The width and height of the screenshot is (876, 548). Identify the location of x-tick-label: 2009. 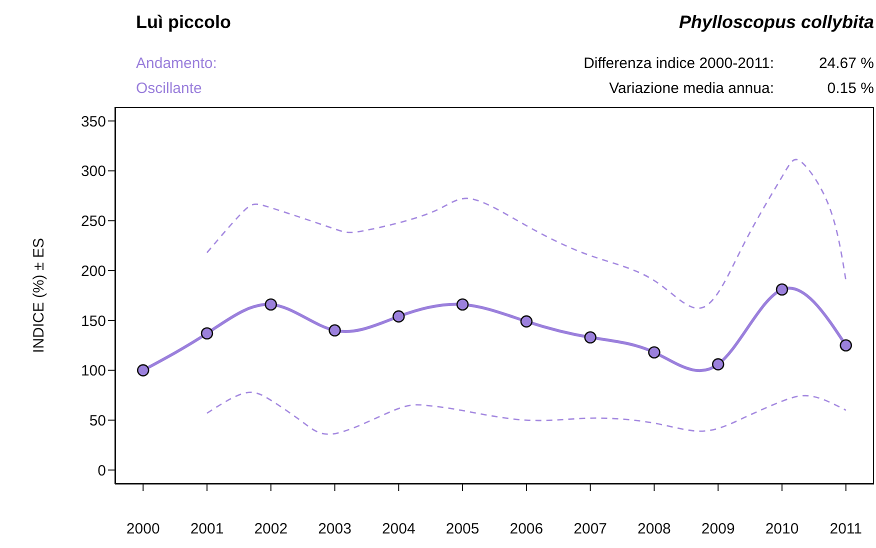
(718, 529).